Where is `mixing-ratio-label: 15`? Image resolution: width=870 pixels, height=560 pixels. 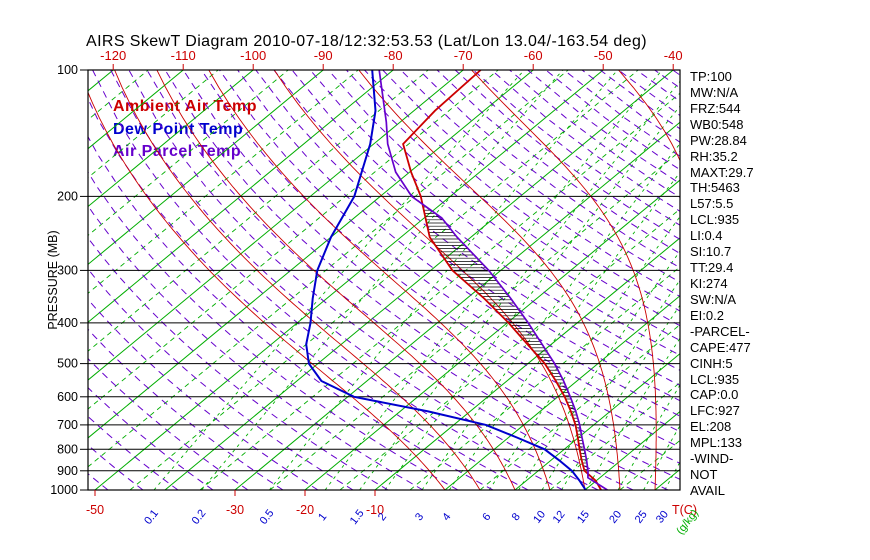 mixing-ratio-label: 15 is located at coordinates (583, 517).